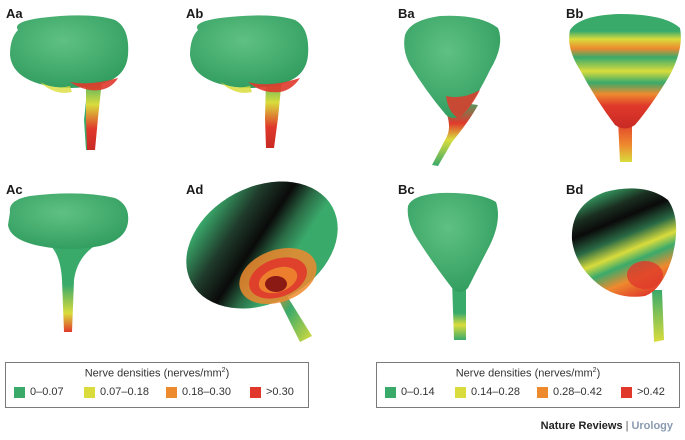  I want to click on legend-a-title-text: Nerve densities (nerves/mm, so click(153, 373).